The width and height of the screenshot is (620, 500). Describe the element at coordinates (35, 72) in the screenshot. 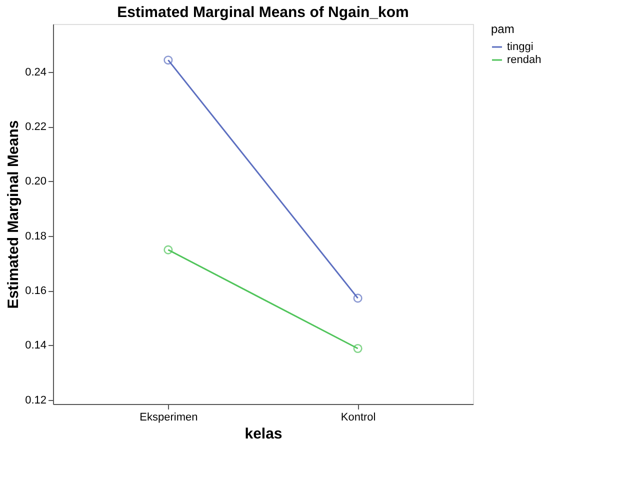

I see `y-tick-label: 0.24` at that location.